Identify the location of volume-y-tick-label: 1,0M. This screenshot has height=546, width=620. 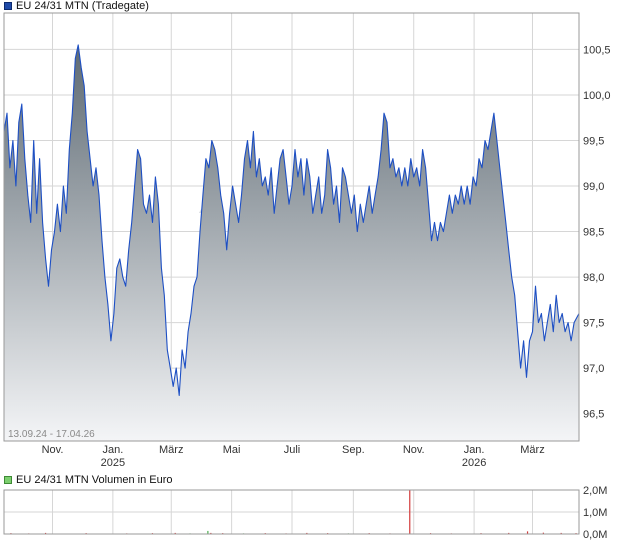
(595, 513).